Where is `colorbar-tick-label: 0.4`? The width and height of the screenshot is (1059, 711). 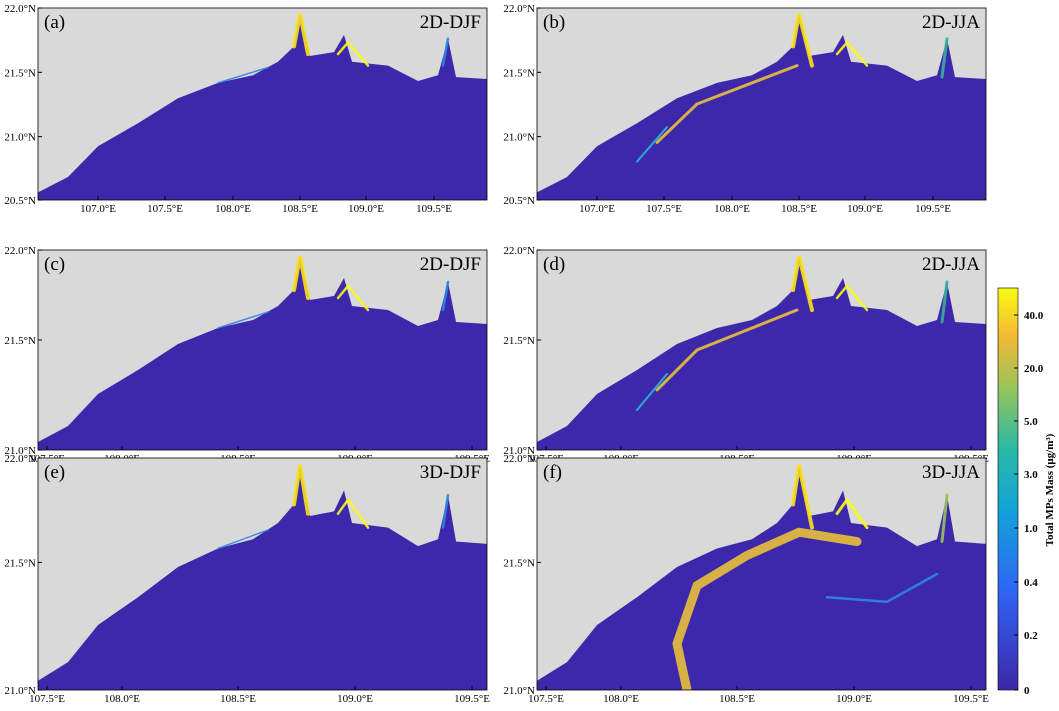
colorbar-tick-label: 0.4 is located at coordinates (1031, 583).